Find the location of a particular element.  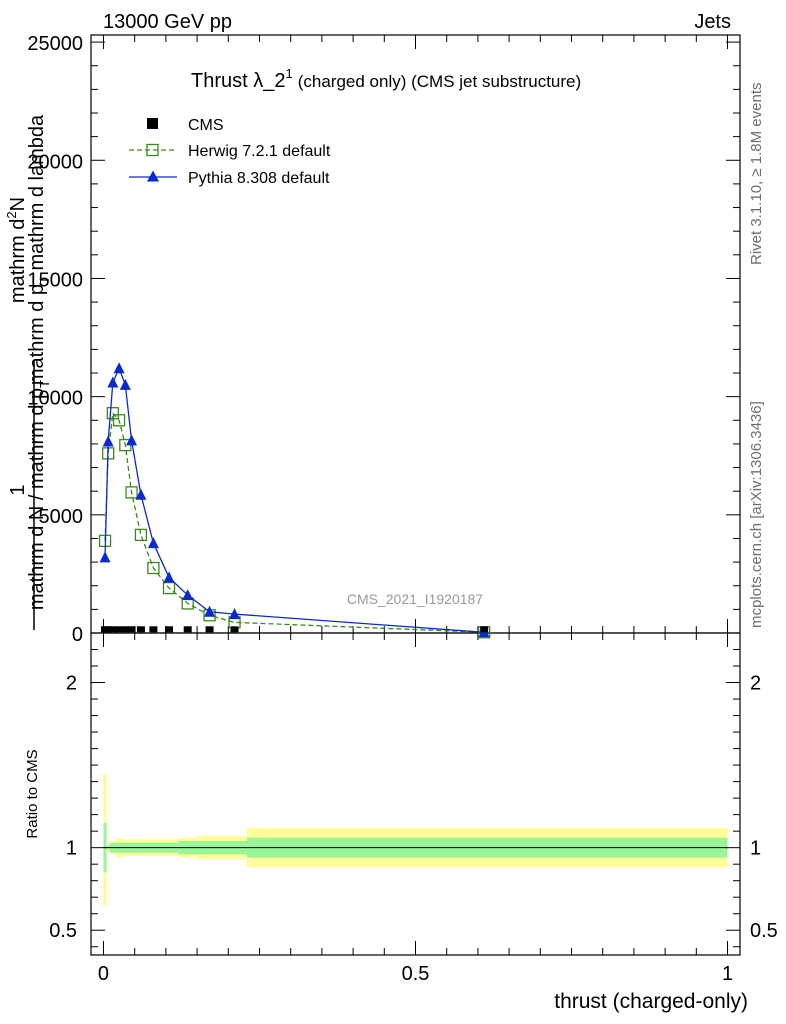

x-tick-label: 1 is located at coordinates (727, 974).